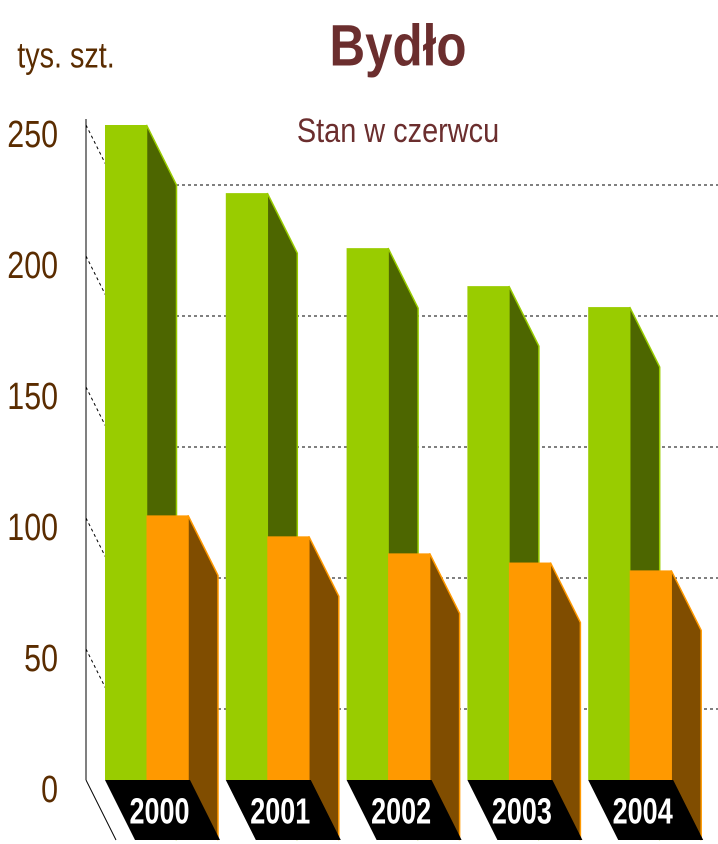 This screenshot has width=718, height=844. I want to click on y-tick-label: 50, so click(41, 659).